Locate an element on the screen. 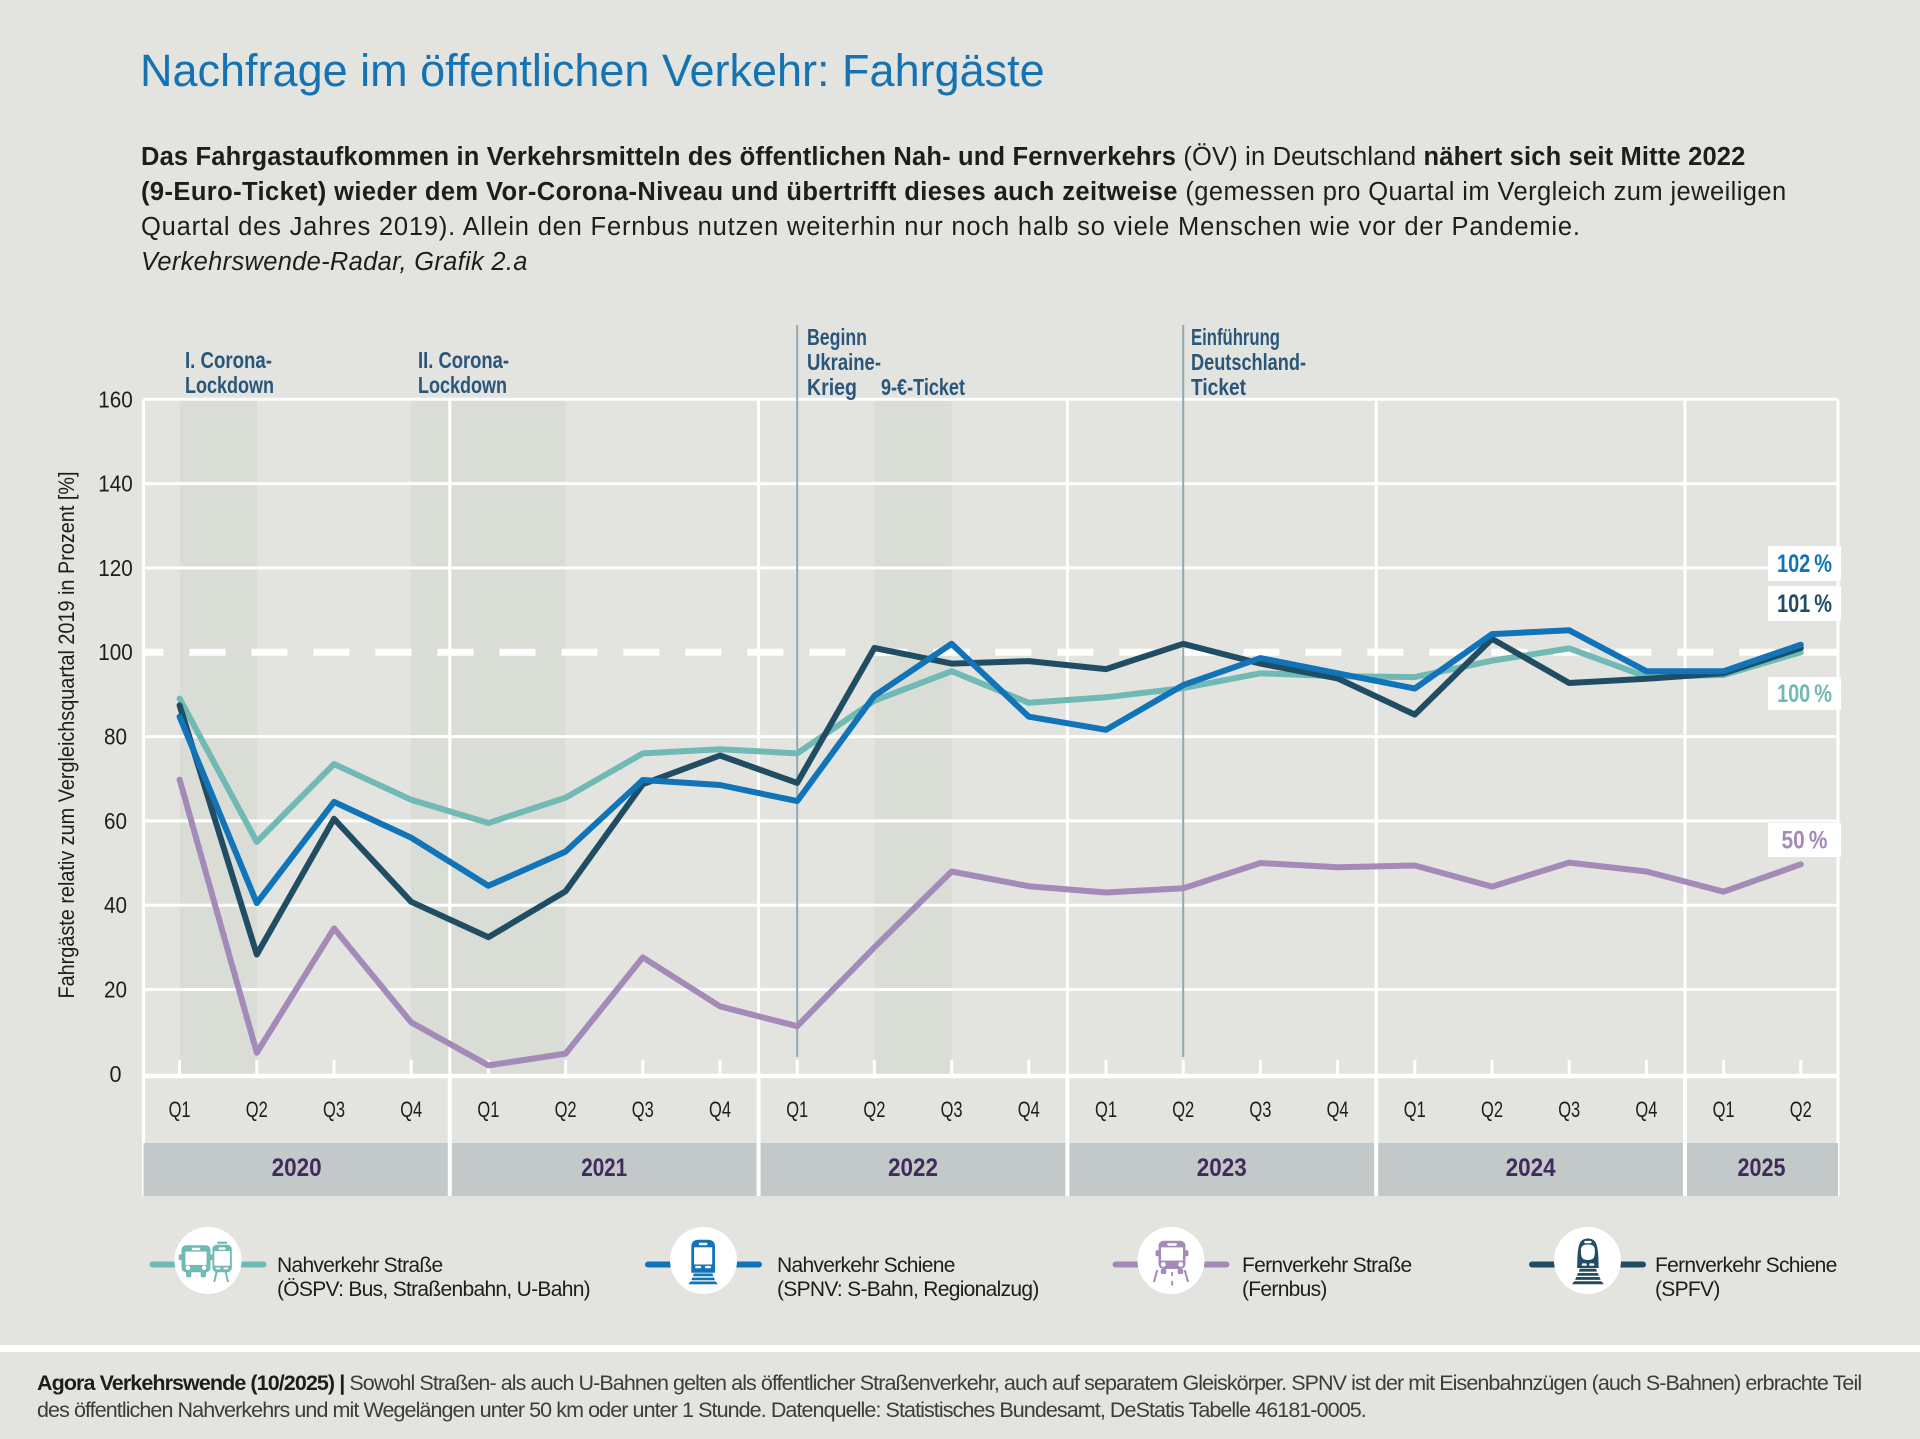 Image resolution: width=1920 pixels, height=1439 pixels. svg-text: 60 is located at coordinates (115, 821).